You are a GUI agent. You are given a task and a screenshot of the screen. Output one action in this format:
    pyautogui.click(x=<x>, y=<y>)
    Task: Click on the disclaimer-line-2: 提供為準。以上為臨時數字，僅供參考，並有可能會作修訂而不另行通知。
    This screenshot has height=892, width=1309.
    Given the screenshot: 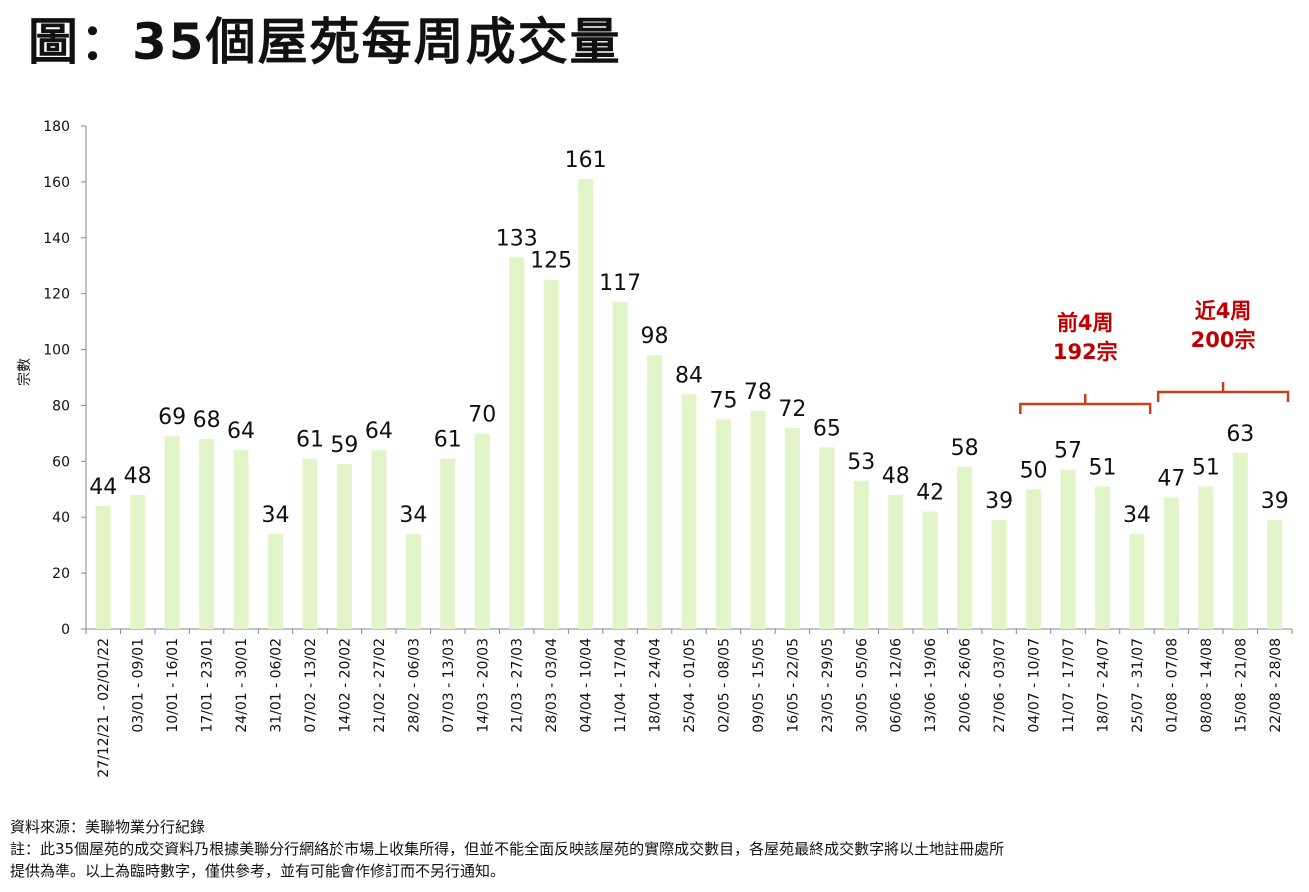 What is the action you would take?
    pyautogui.click(x=258, y=871)
    